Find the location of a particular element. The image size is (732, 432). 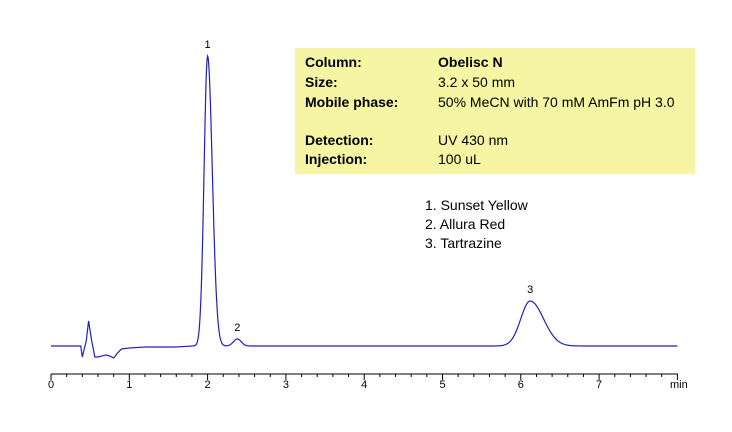

x-tick-label: 4 is located at coordinates (364, 385).